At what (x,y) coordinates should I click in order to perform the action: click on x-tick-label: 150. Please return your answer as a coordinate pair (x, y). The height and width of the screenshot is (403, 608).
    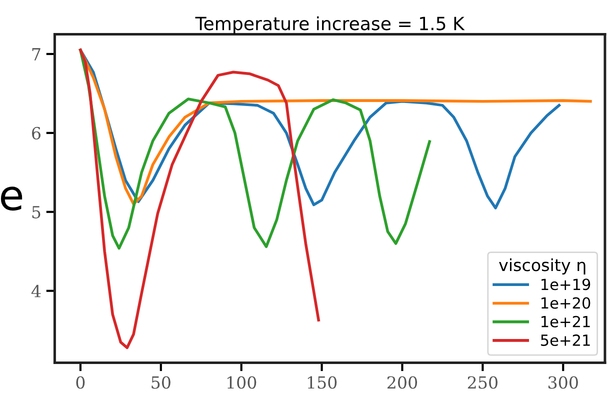
    Looking at the image, I should click on (322, 382).